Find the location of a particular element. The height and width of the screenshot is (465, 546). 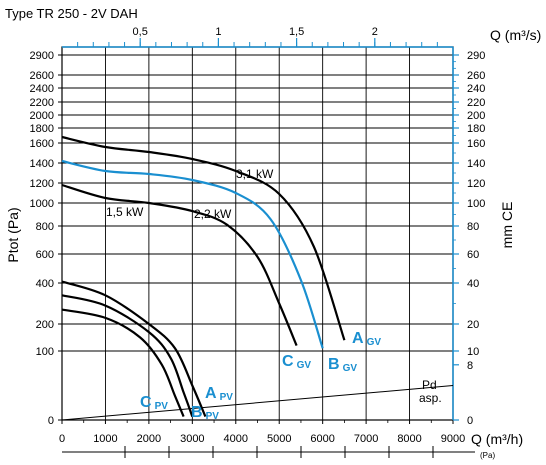

y-tick-label: 100 is located at coordinates (45, 352).